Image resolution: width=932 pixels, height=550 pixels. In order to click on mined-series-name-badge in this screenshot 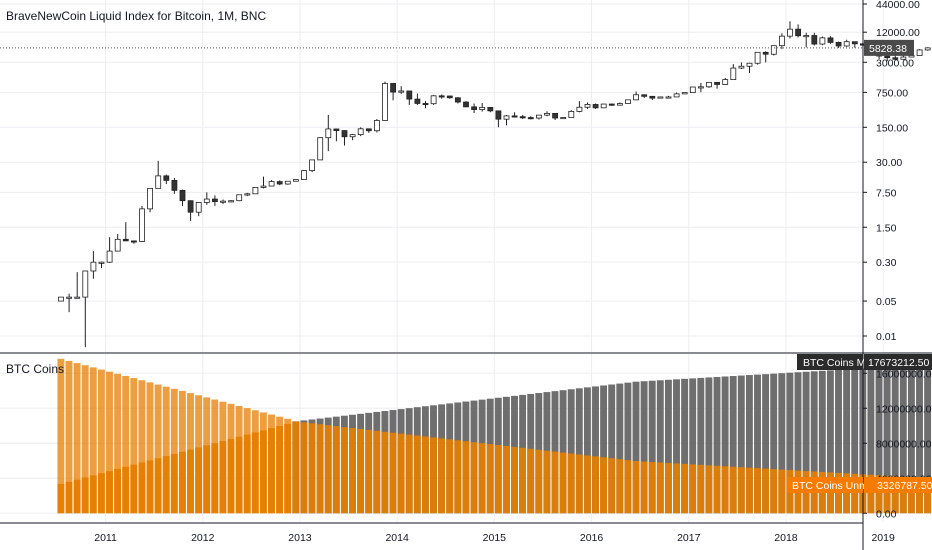, I will do `click(830, 362)`.